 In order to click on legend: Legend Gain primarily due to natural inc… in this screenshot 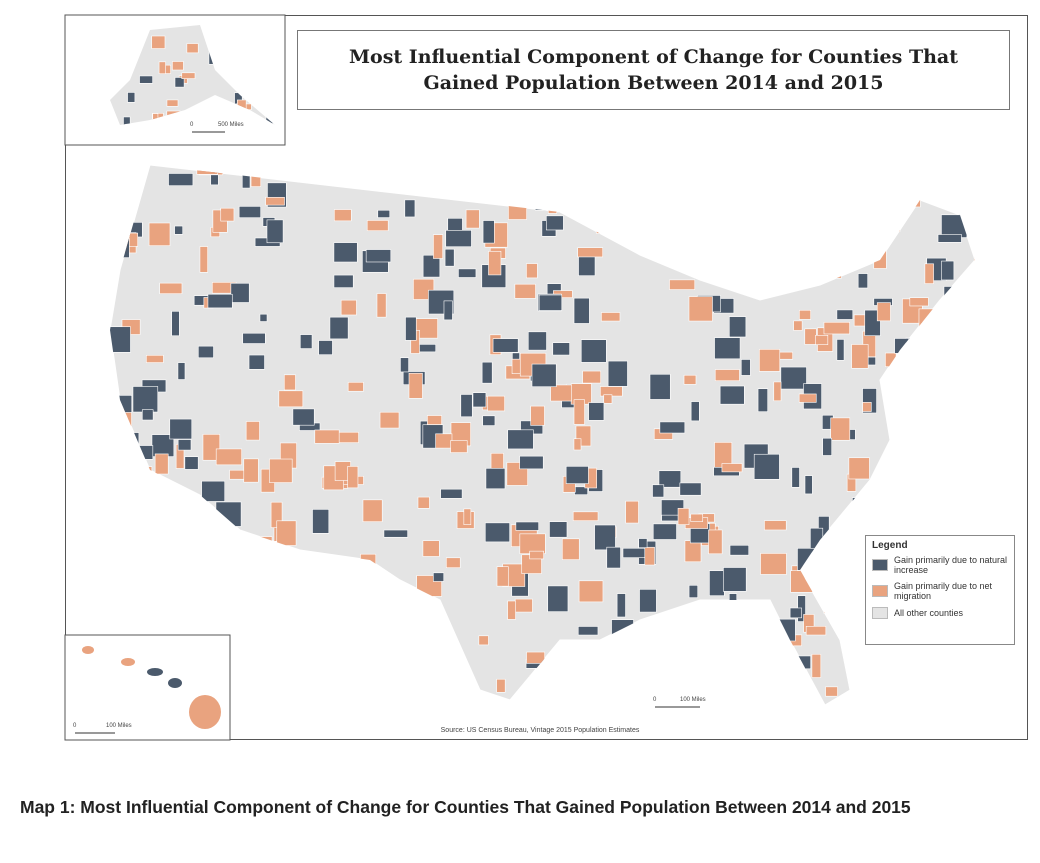, I will do `click(940, 590)`.